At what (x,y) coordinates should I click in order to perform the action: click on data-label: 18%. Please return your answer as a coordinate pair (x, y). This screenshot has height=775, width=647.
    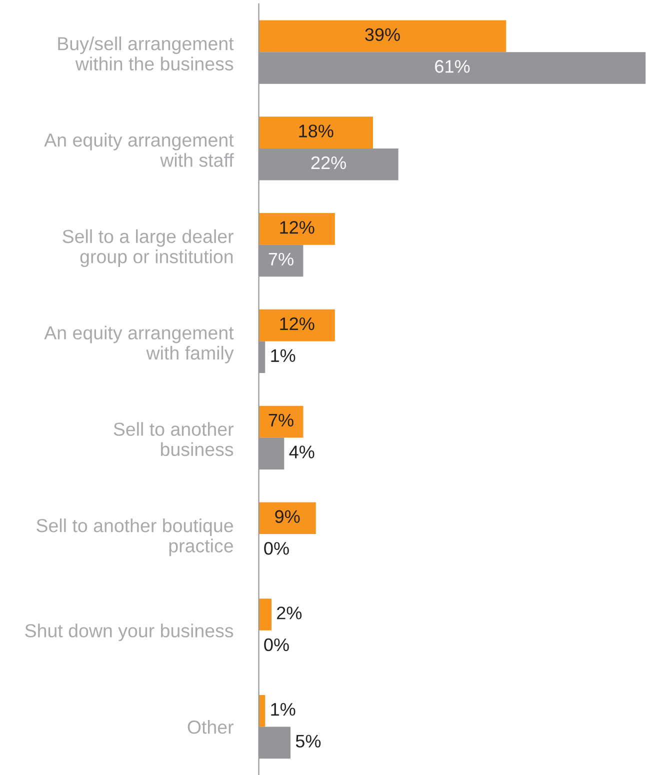
    Looking at the image, I should click on (316, 131).